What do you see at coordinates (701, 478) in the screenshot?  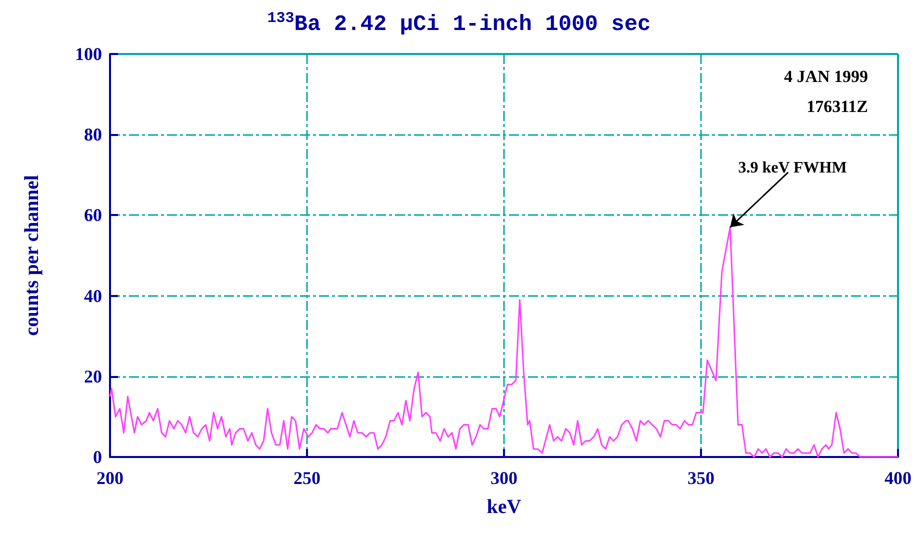 I see `x-tick-label: 350` at bounding box center [701, 478].